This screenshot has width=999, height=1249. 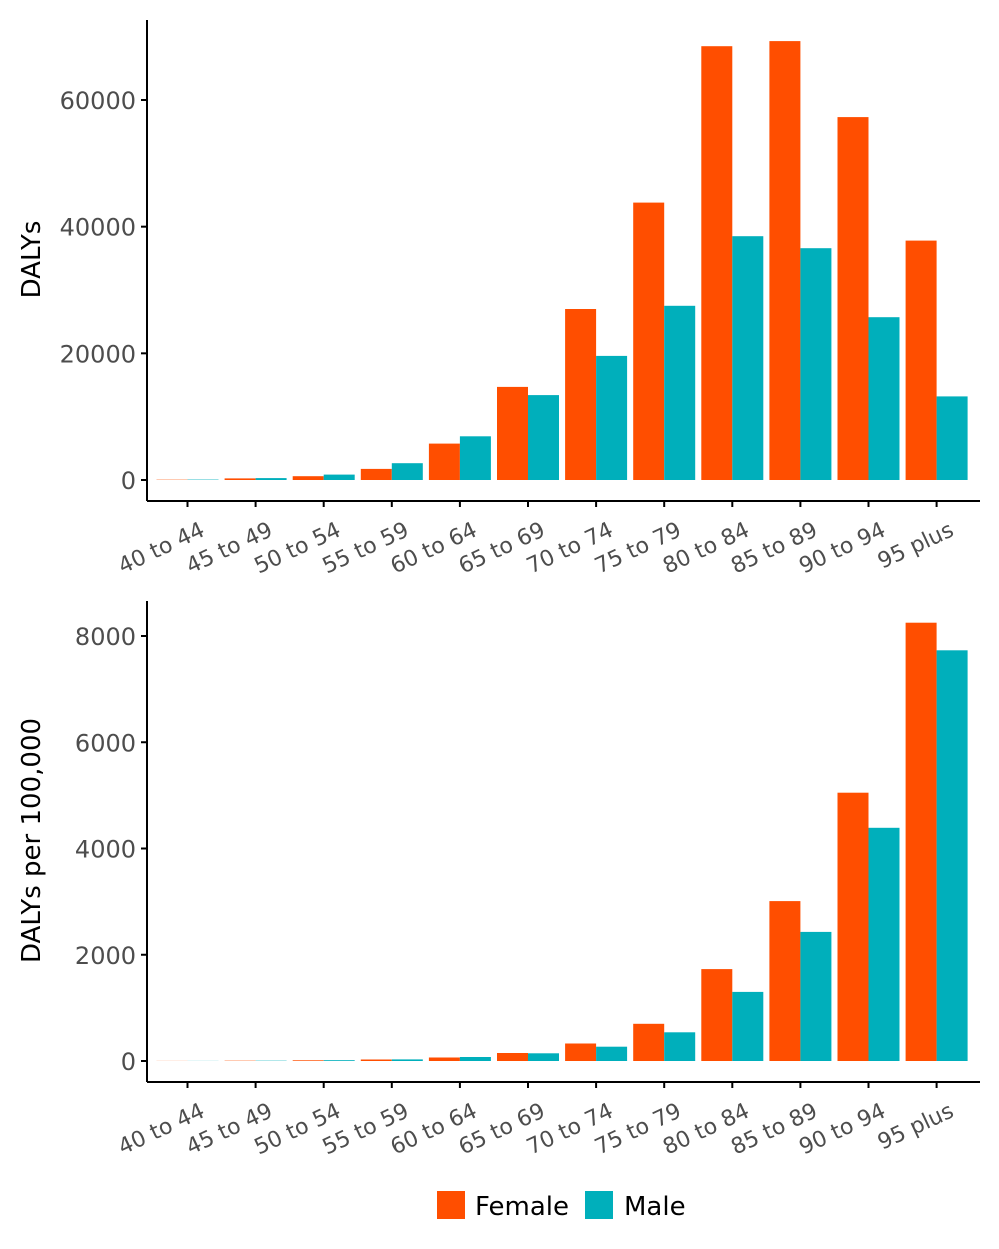 I want to click on rate-y-tick-label: 6000, so click(x=105, y=743).